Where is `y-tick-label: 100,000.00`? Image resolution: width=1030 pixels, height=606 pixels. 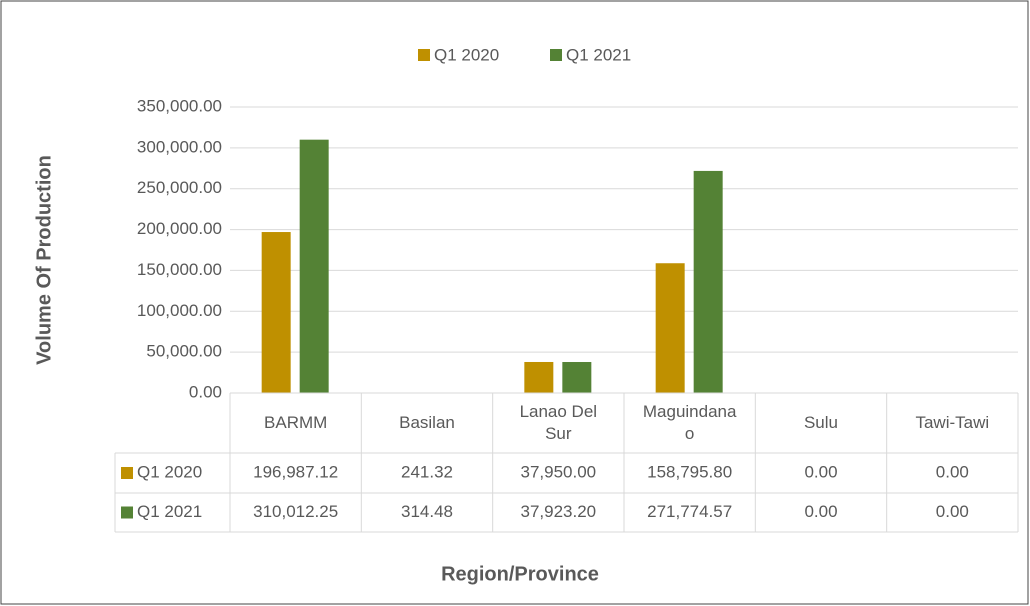
y-tick-label: 100,000.00 is located at coordinates (179, 310).